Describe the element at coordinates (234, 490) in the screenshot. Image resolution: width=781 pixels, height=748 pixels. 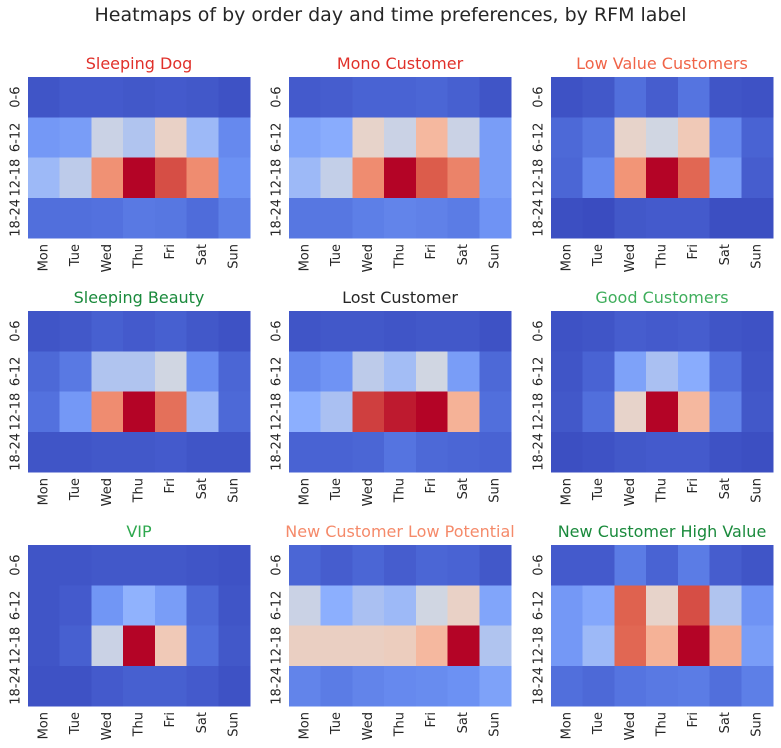
I see `x-tick-label: Sun` at that location.